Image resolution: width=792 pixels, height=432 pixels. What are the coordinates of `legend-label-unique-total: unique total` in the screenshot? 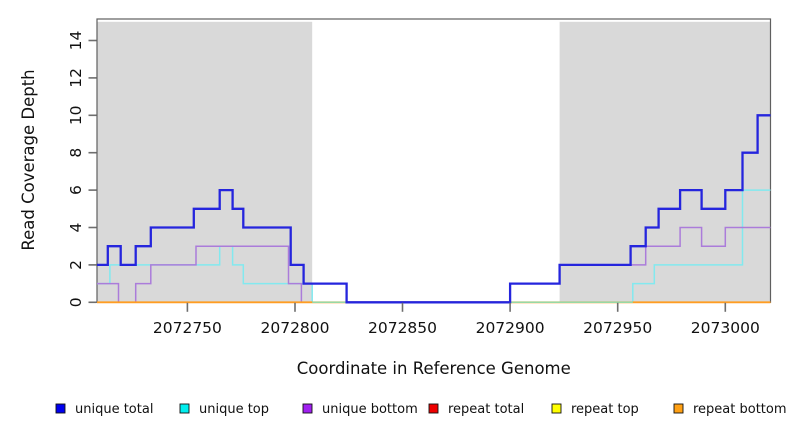 It's located at (114, 409).